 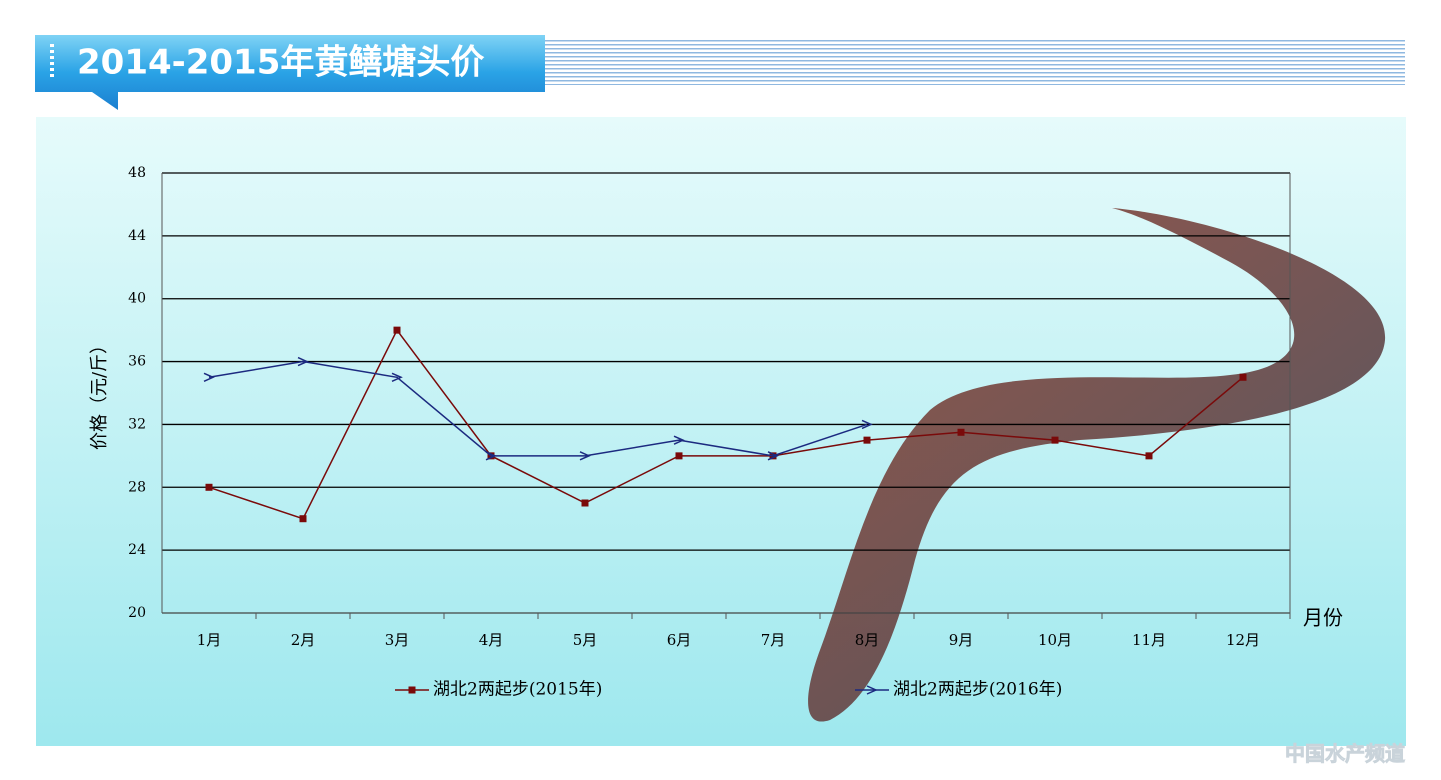 I want to click on y-tick-label: 20, so click(x=137, y=613).